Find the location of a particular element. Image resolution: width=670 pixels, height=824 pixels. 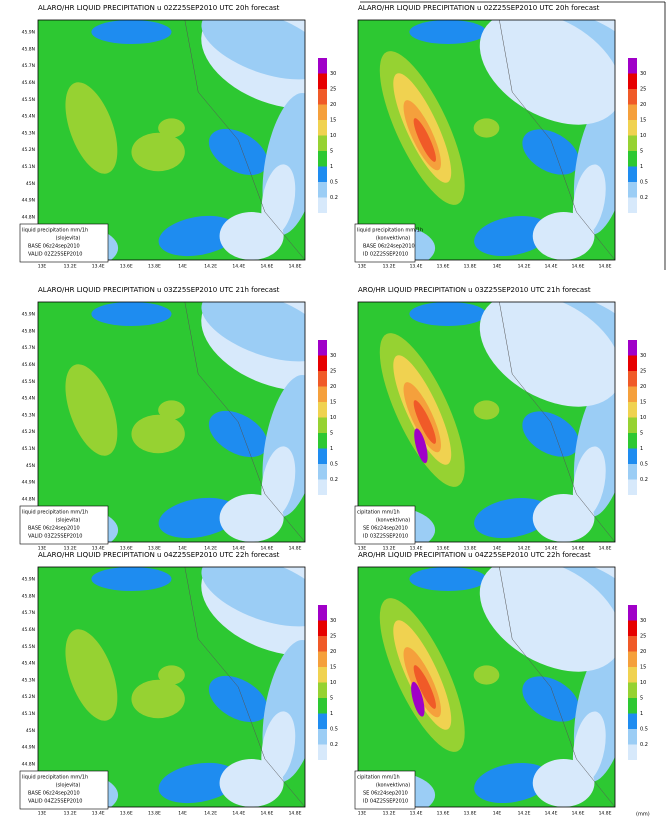

lon-label: 13.8E is located at coordinates (154, 814).